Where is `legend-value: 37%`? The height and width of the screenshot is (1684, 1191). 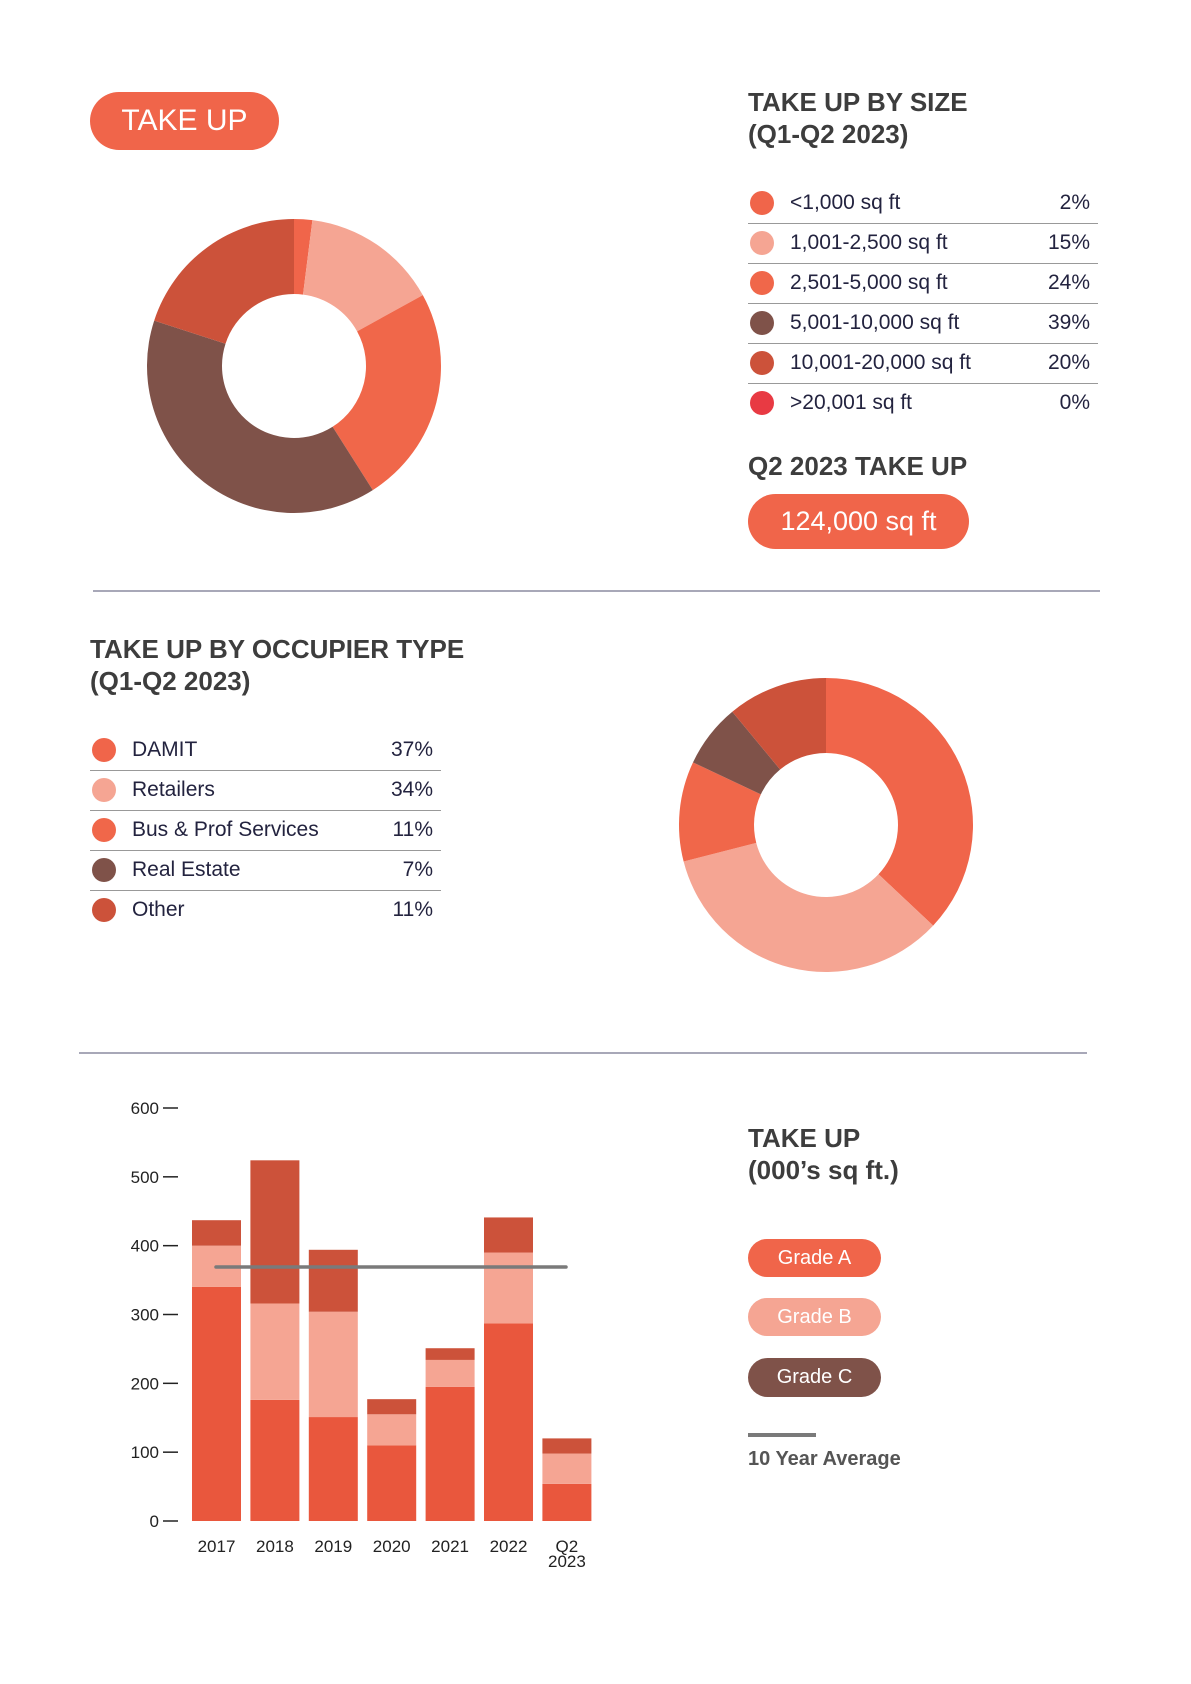 legend-value: 37% is located at coordinates (411, 749).